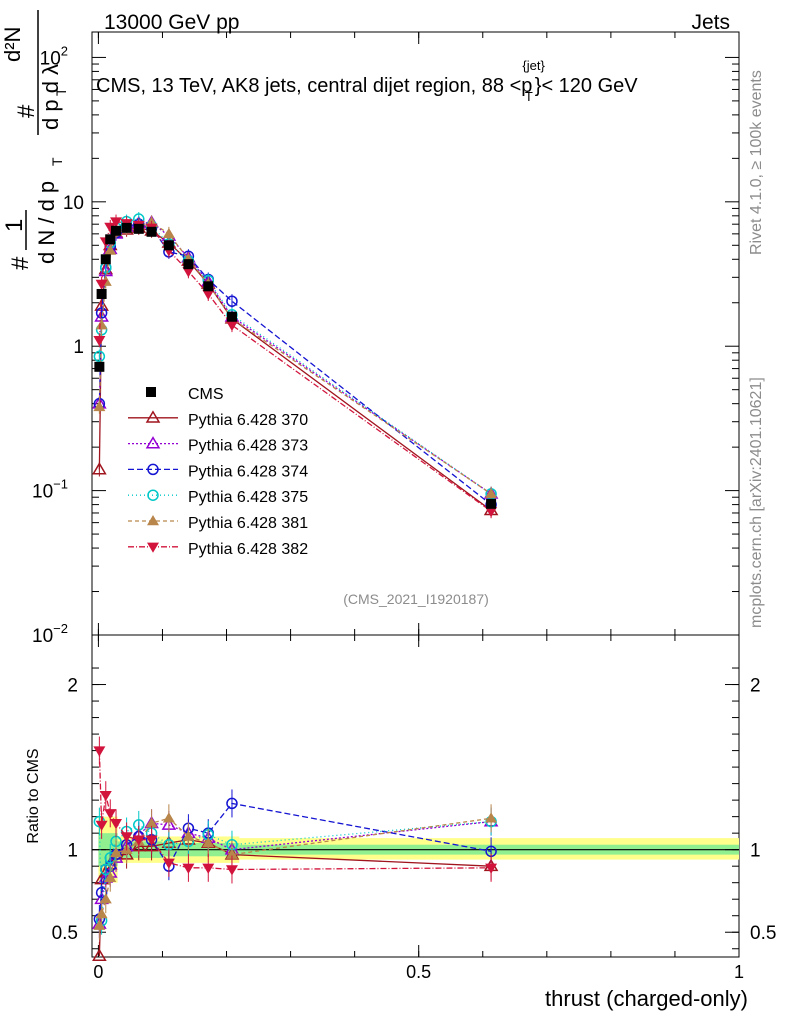 This screenshot has width=786, height=1024. Describe the element at coordinates (248, 446) in the screenshot. I see `legend-label: Pythia 6.428 373` at that location.